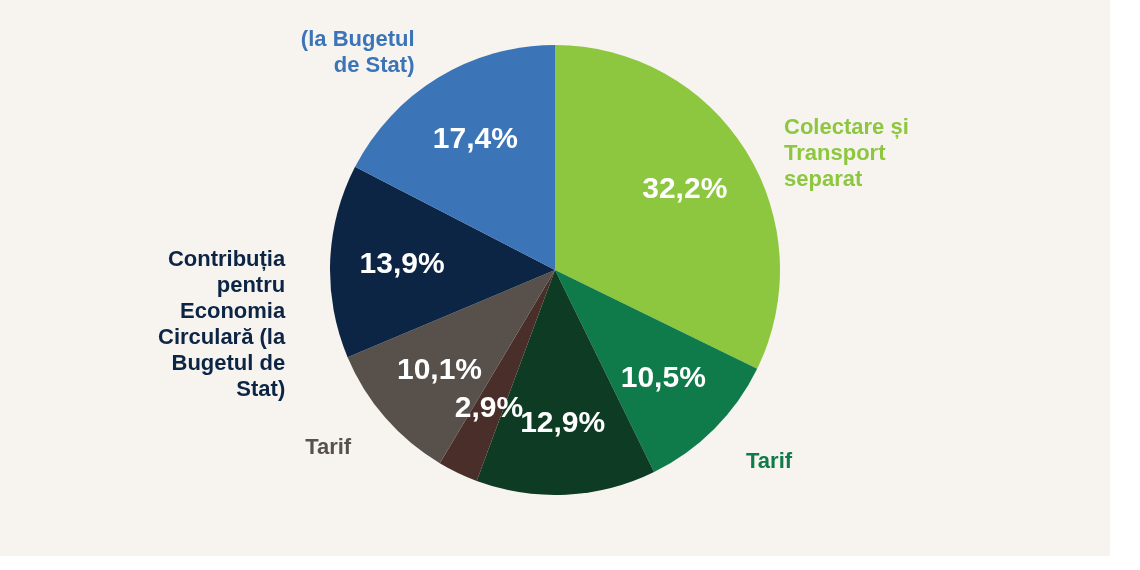 The height and width of the screenshot is (570, 1140). What do you see at coordinates (402, 262) in the screenshot?
I see `data-label: 13,9%` at bounding box center [402, 262].